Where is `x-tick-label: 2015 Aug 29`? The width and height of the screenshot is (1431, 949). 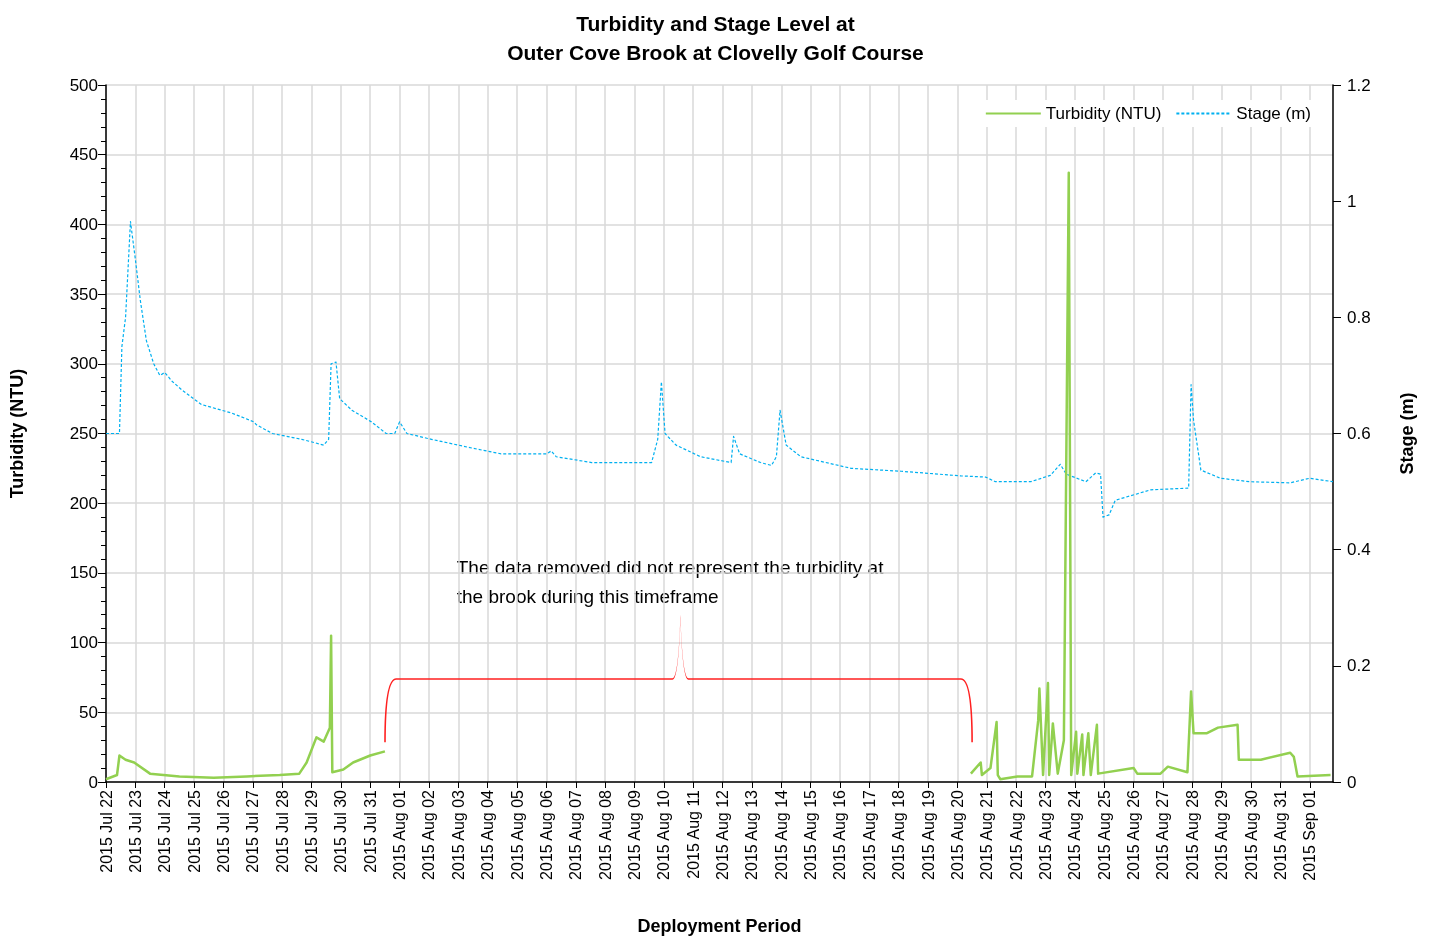 x-tick-label: 2015 Aug 29 is located at coordinates (1222, 834).